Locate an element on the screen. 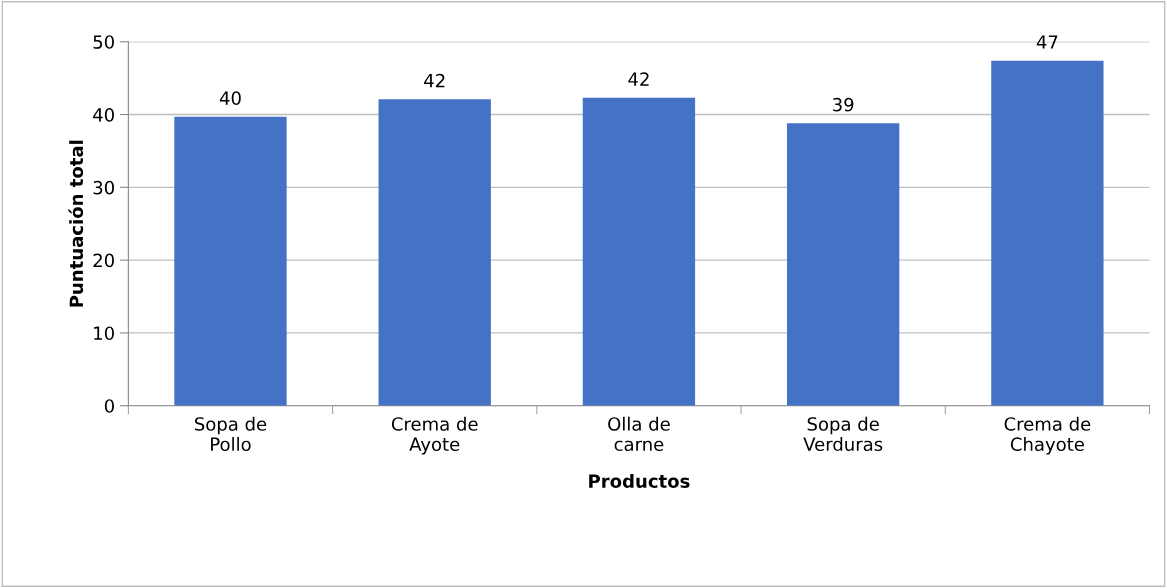 This screenshot has height=588, width=1167. y-tick-label: 20 is located at coordinates (103, 260).